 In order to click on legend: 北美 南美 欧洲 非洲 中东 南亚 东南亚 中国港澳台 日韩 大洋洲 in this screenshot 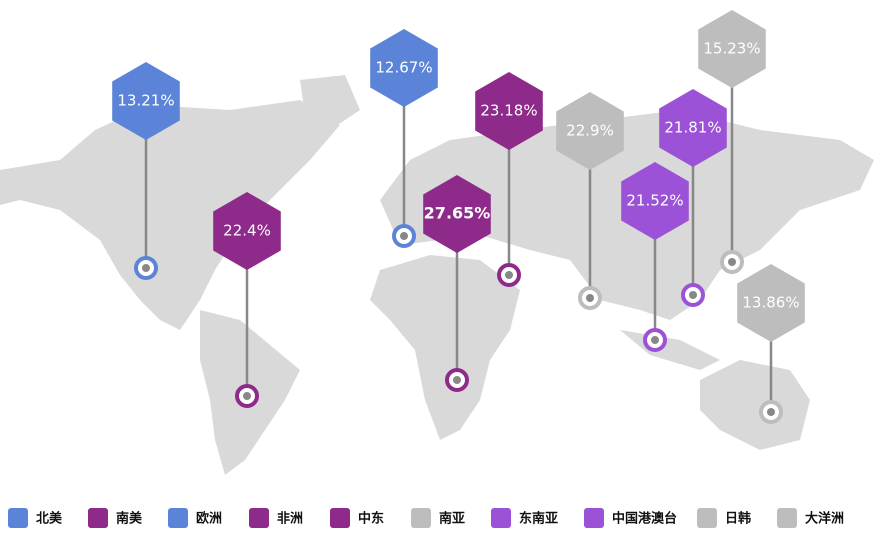, I will do `click(426, 518)`.